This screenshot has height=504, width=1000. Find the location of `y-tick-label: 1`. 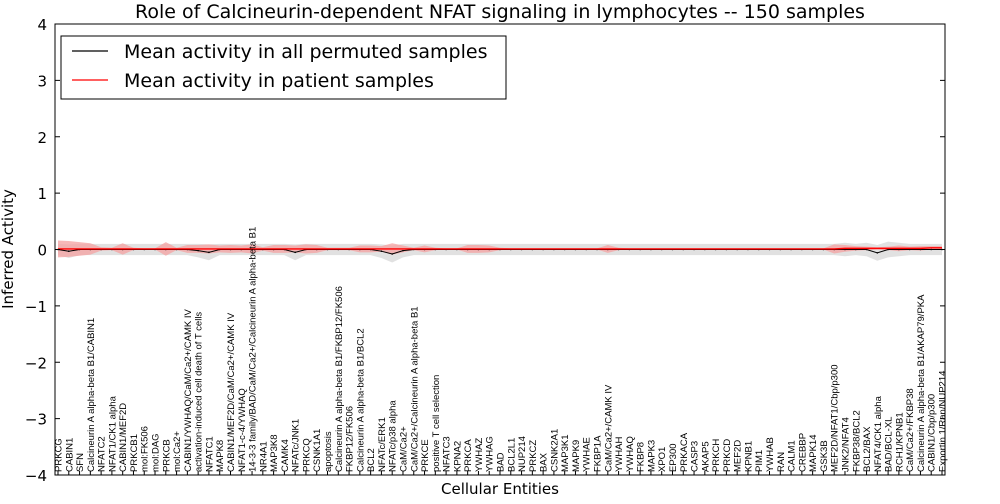

y-tick-label: 1 is located at coordinates (42, 194).